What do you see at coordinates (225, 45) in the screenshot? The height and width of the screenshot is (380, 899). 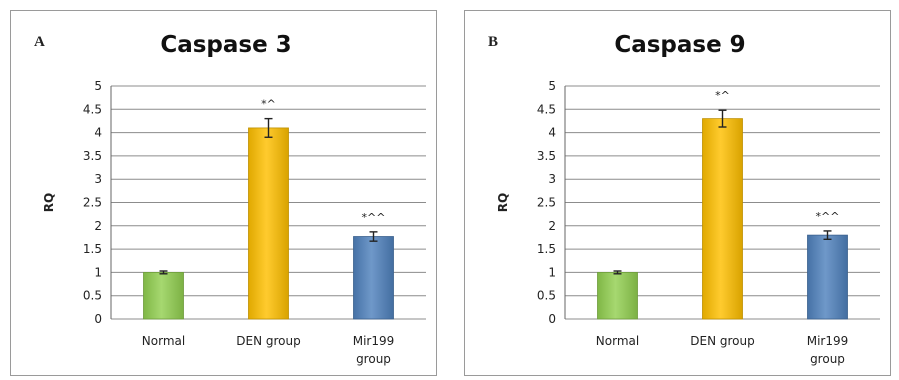 I see `chart-title: Caspase 3` at bounding box center [225, 45].